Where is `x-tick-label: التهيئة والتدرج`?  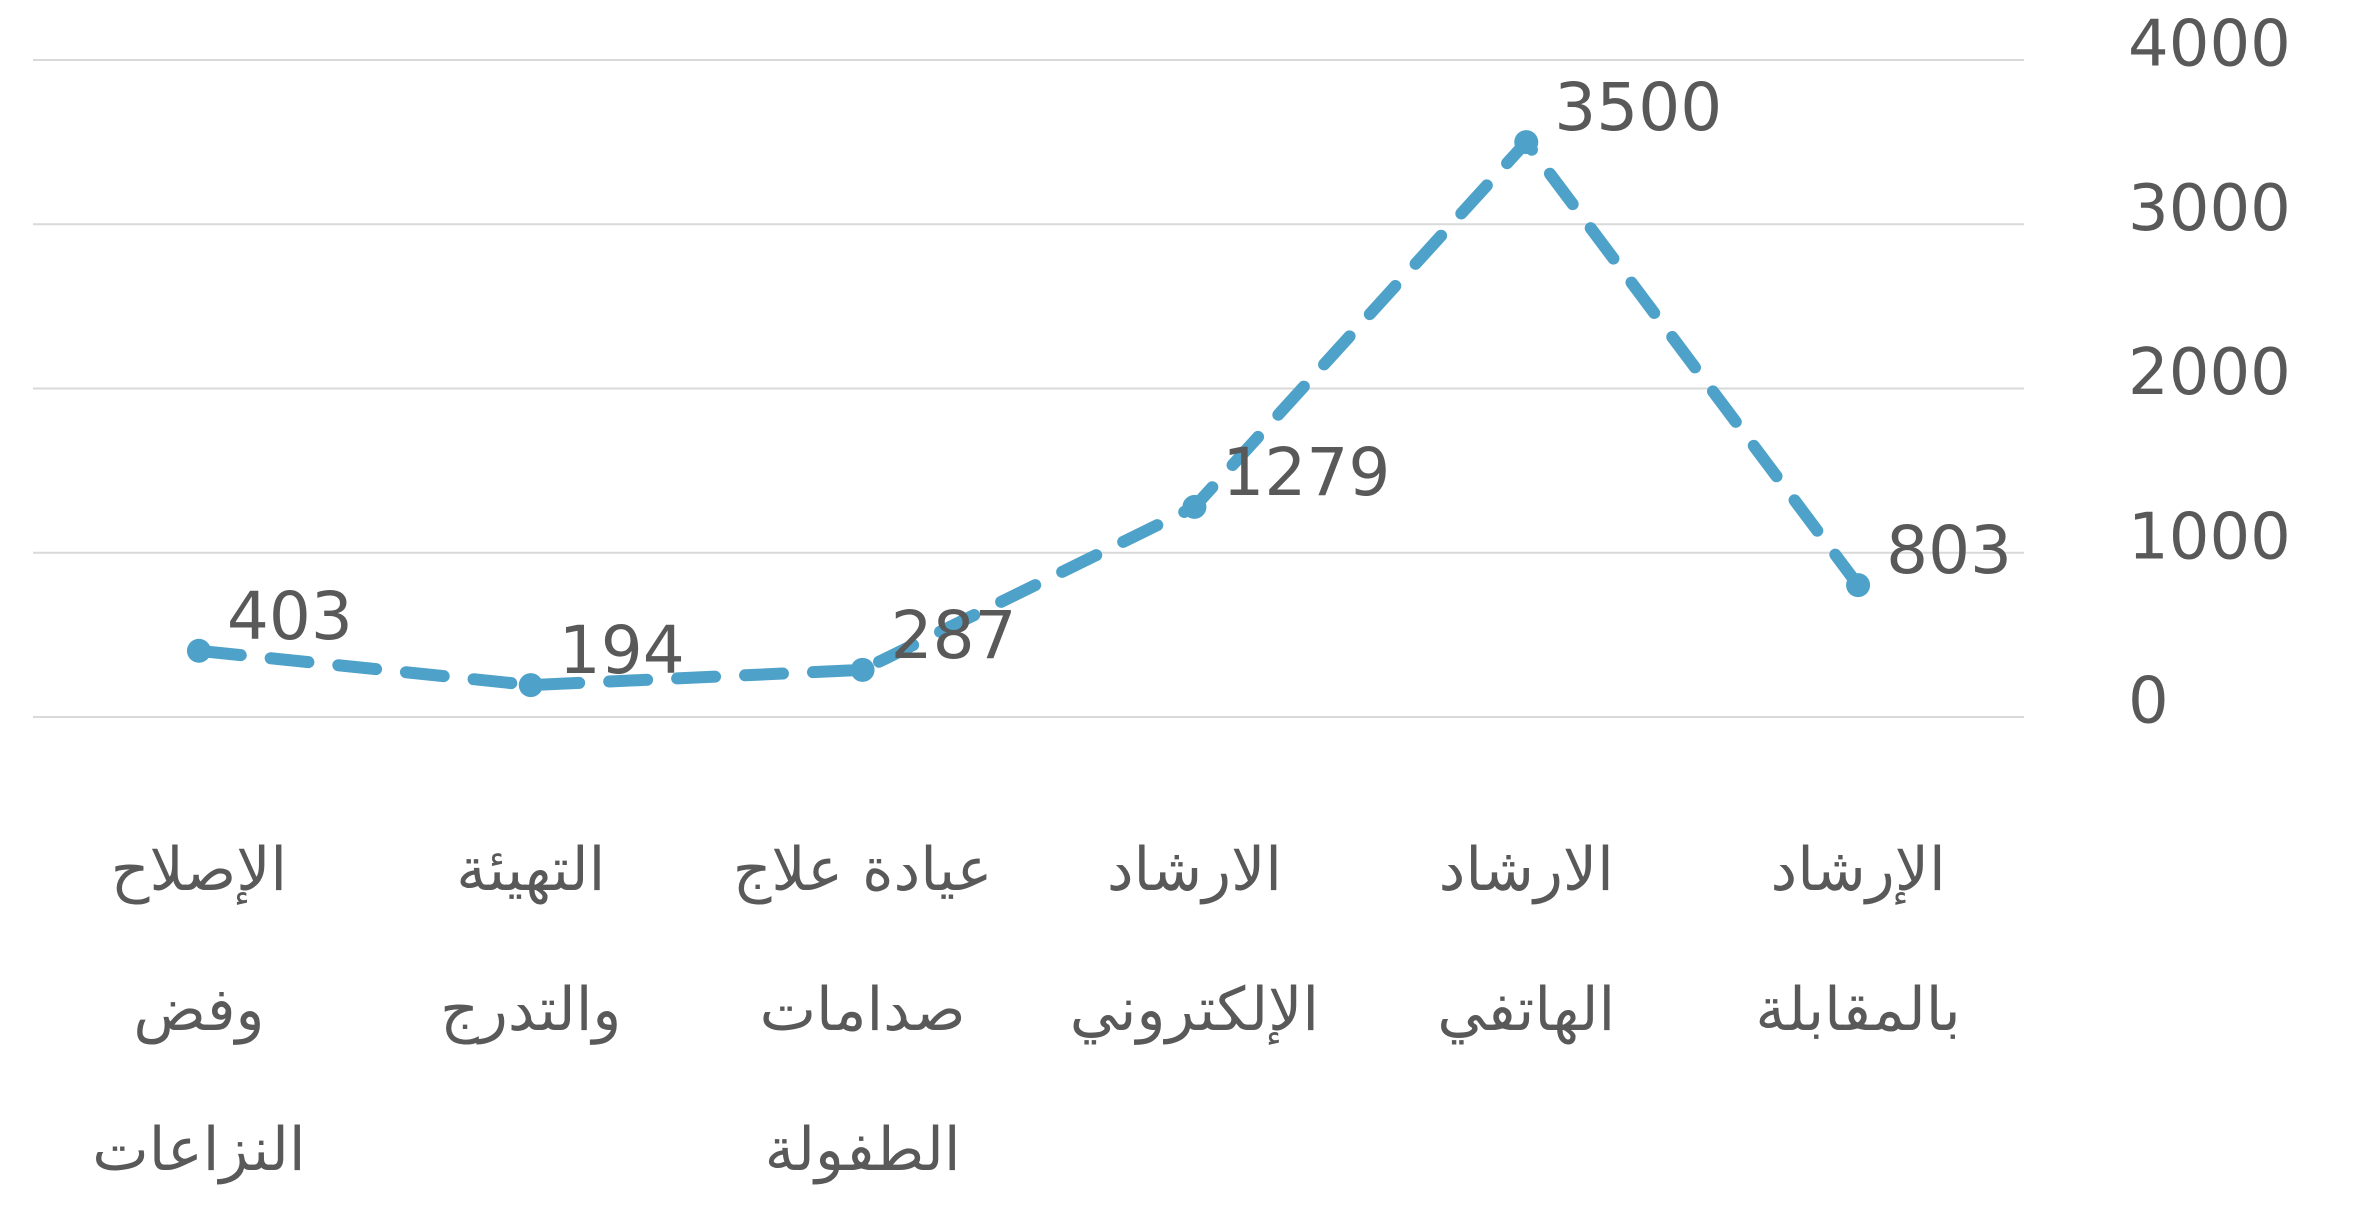
x-tick-label: التهيئة والتدرج is located at coordinates (531, 940).